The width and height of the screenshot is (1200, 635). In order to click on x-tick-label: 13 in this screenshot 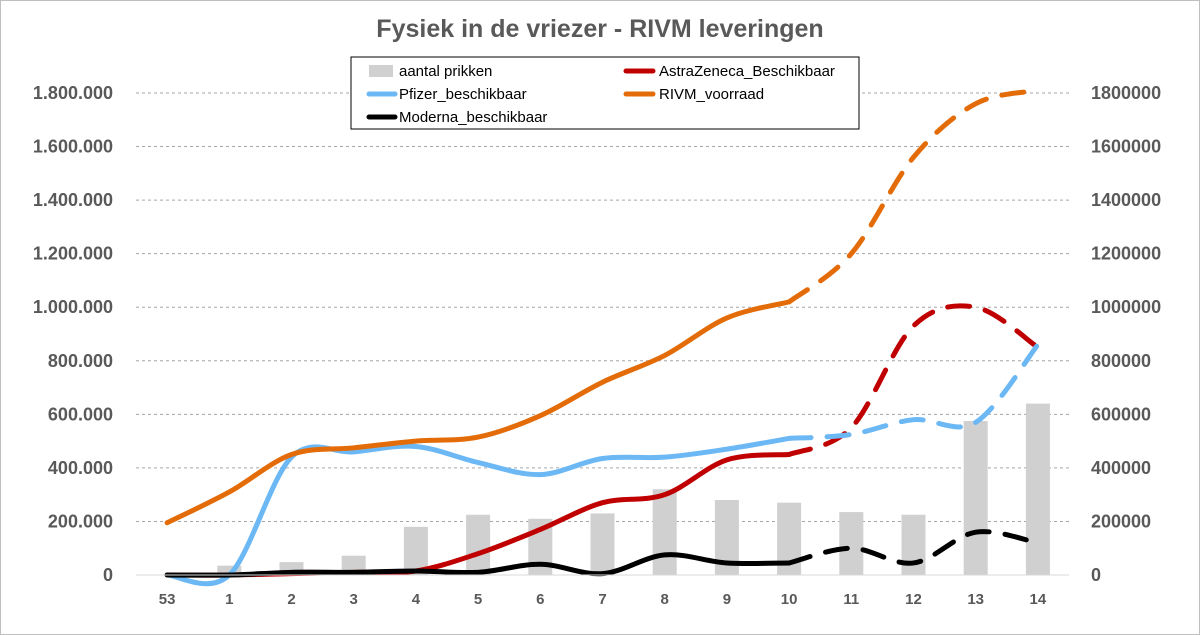, I will do `click(975, 599)`.